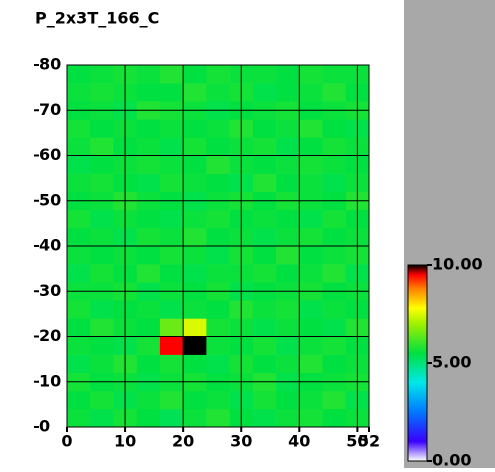  I want to click on y-tick-label: 30, so click(50, 290).